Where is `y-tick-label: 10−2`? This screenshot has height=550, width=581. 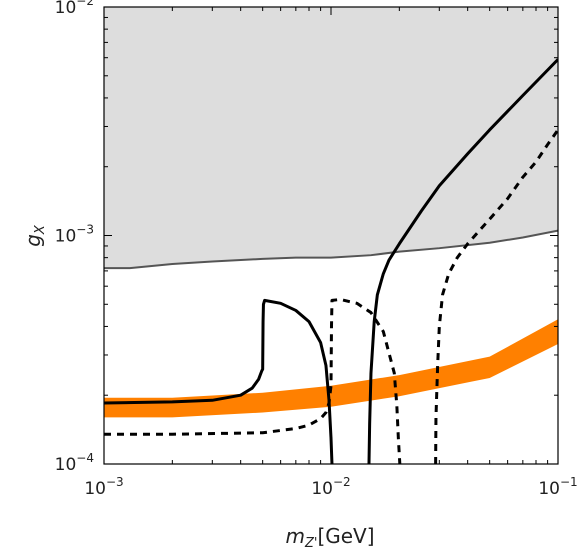
y-tick-label: 10−2 is located at coordinates (74, 9).